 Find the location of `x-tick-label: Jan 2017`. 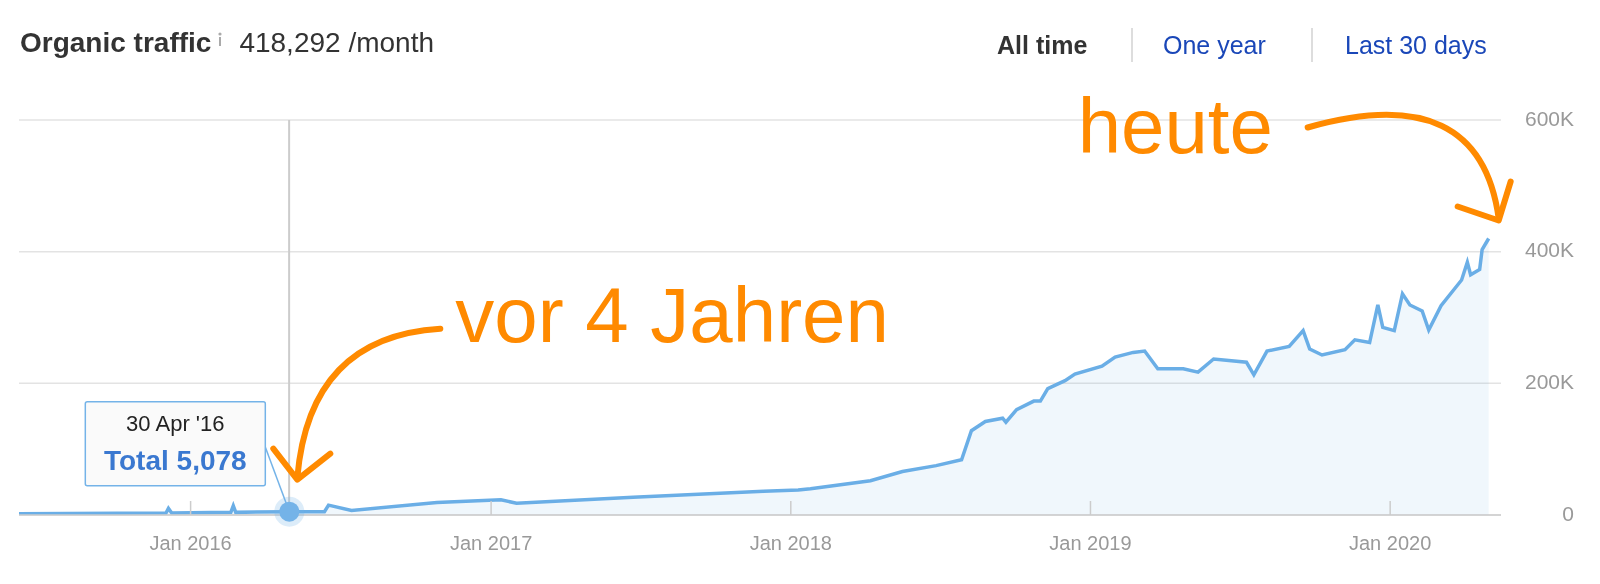

x-tick-label: Jan 2017 is located at coordinates (491, 543).